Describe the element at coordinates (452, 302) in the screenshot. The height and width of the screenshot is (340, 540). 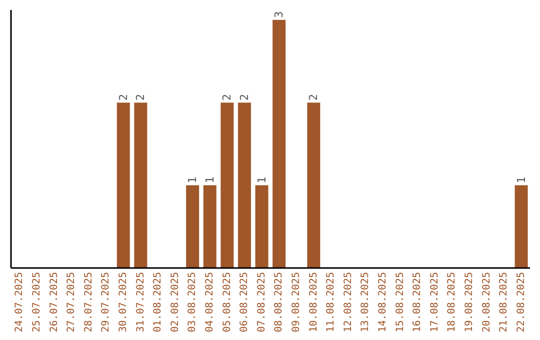
I see `x-tick-label: 18.08.2025` at that location.